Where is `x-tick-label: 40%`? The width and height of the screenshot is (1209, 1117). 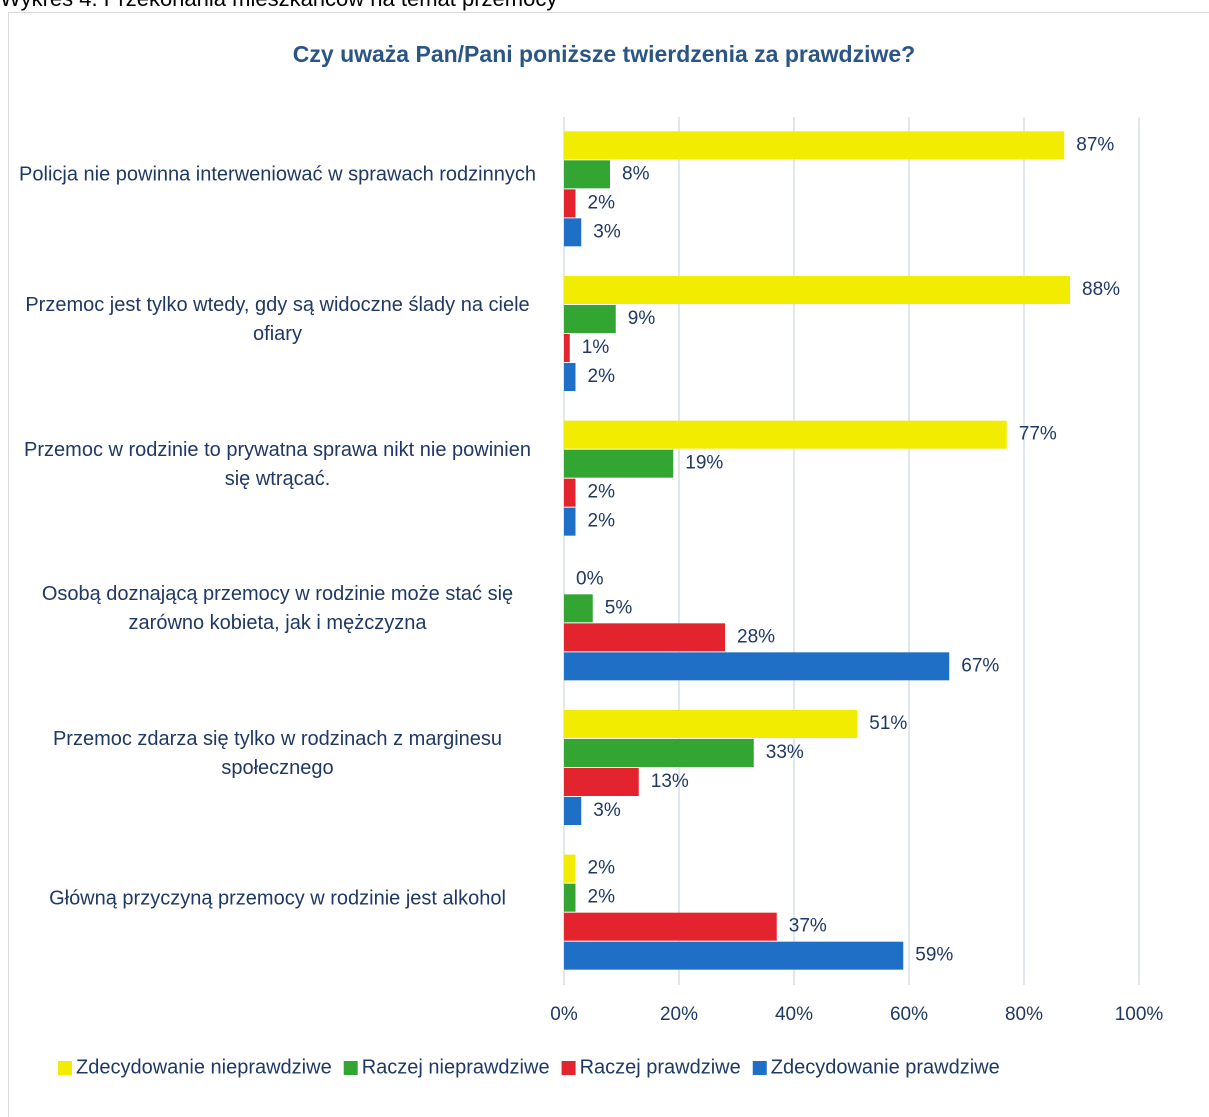 x-tick-label: 40% is located at coordinates (794, 1014).